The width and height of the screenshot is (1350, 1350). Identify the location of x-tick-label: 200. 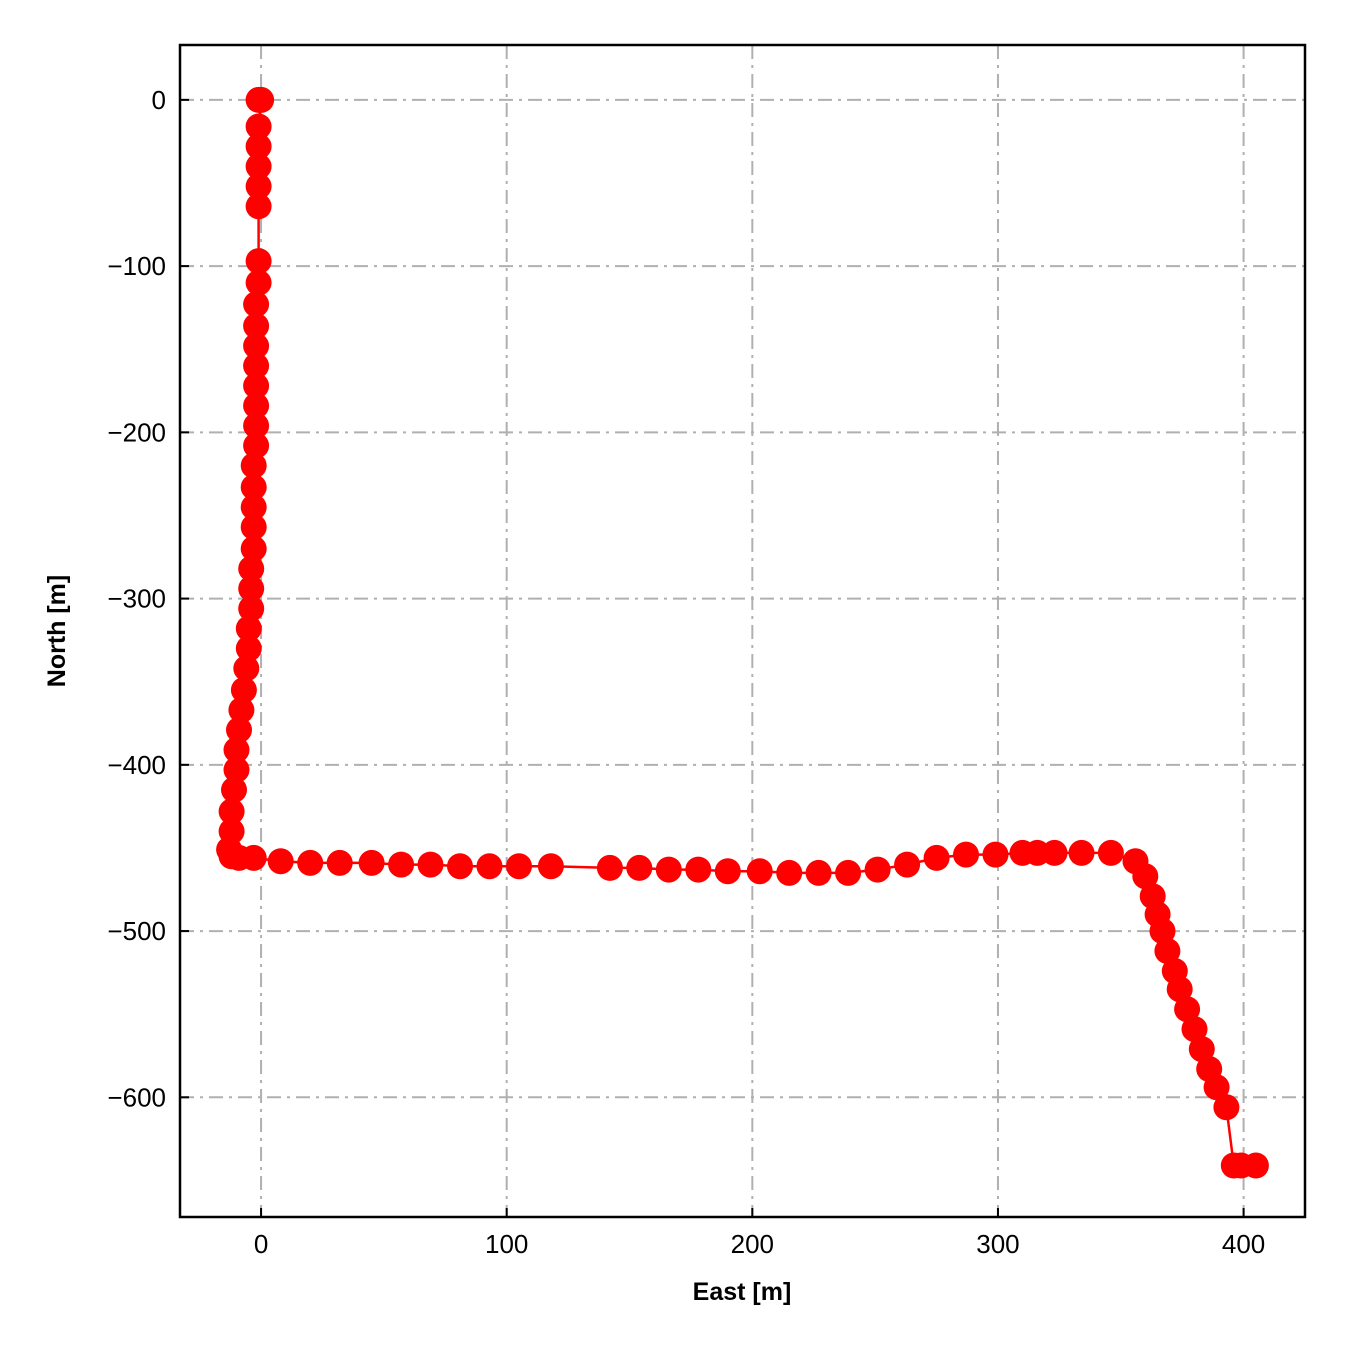
(752, 1244).